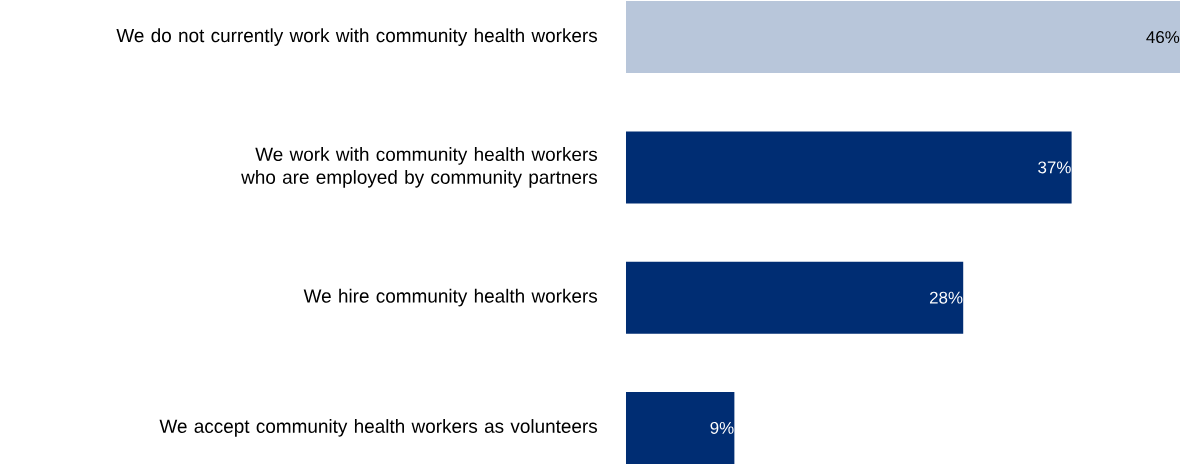 The height and width of the screenshot is (465, 1180). What do you see at coordinates (722, 427) in the screenshot?
I see `data-label: 9%` at bounding box center [722, 427].